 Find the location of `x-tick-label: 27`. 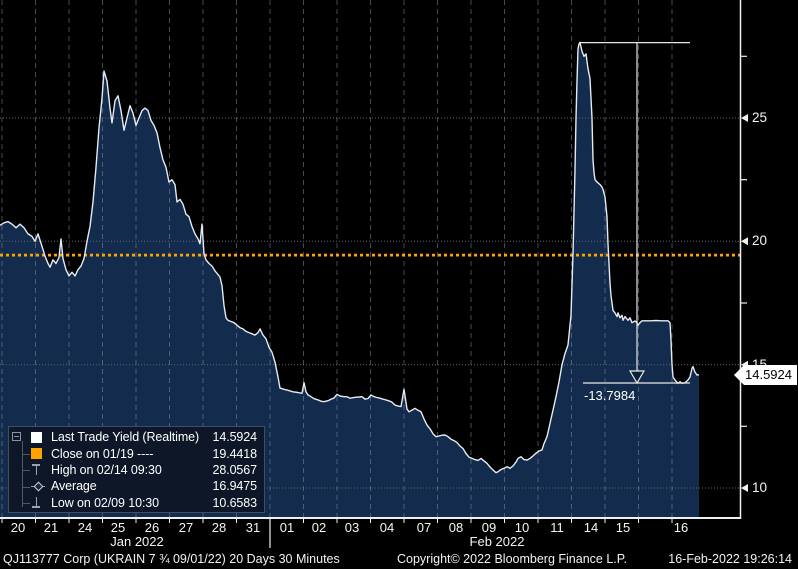

x-tick-label: 27 is located at coordinates (186, 527).